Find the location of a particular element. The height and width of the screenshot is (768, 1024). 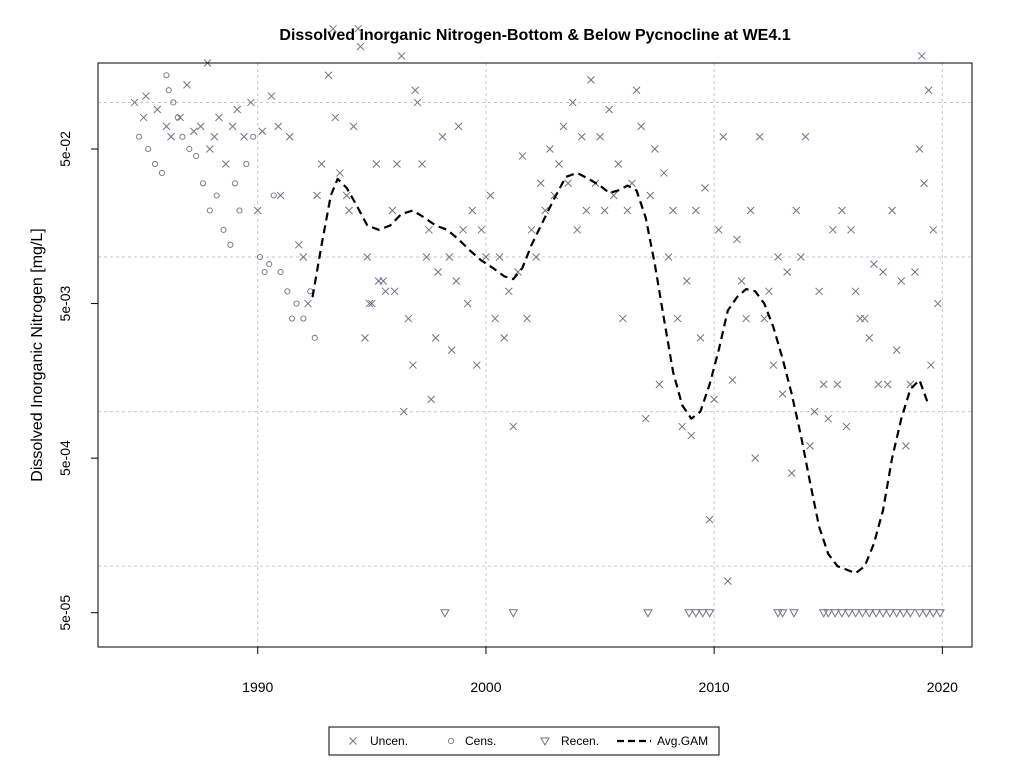

legend-label: Uncen. is located at coordinates (389, 741).